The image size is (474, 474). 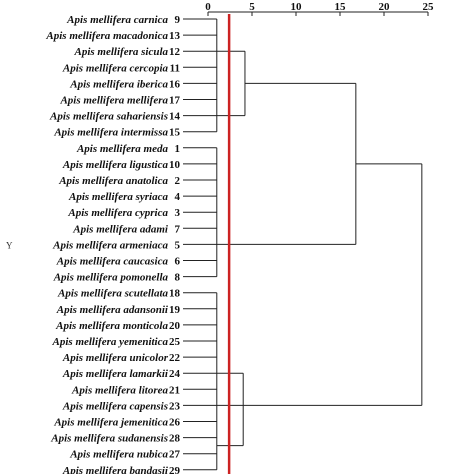 What do you see at coordinates (111, 278) in the screenshot?
I see `leaf-label: Apis mellifera pomonella` at bounding box center [111, 278].